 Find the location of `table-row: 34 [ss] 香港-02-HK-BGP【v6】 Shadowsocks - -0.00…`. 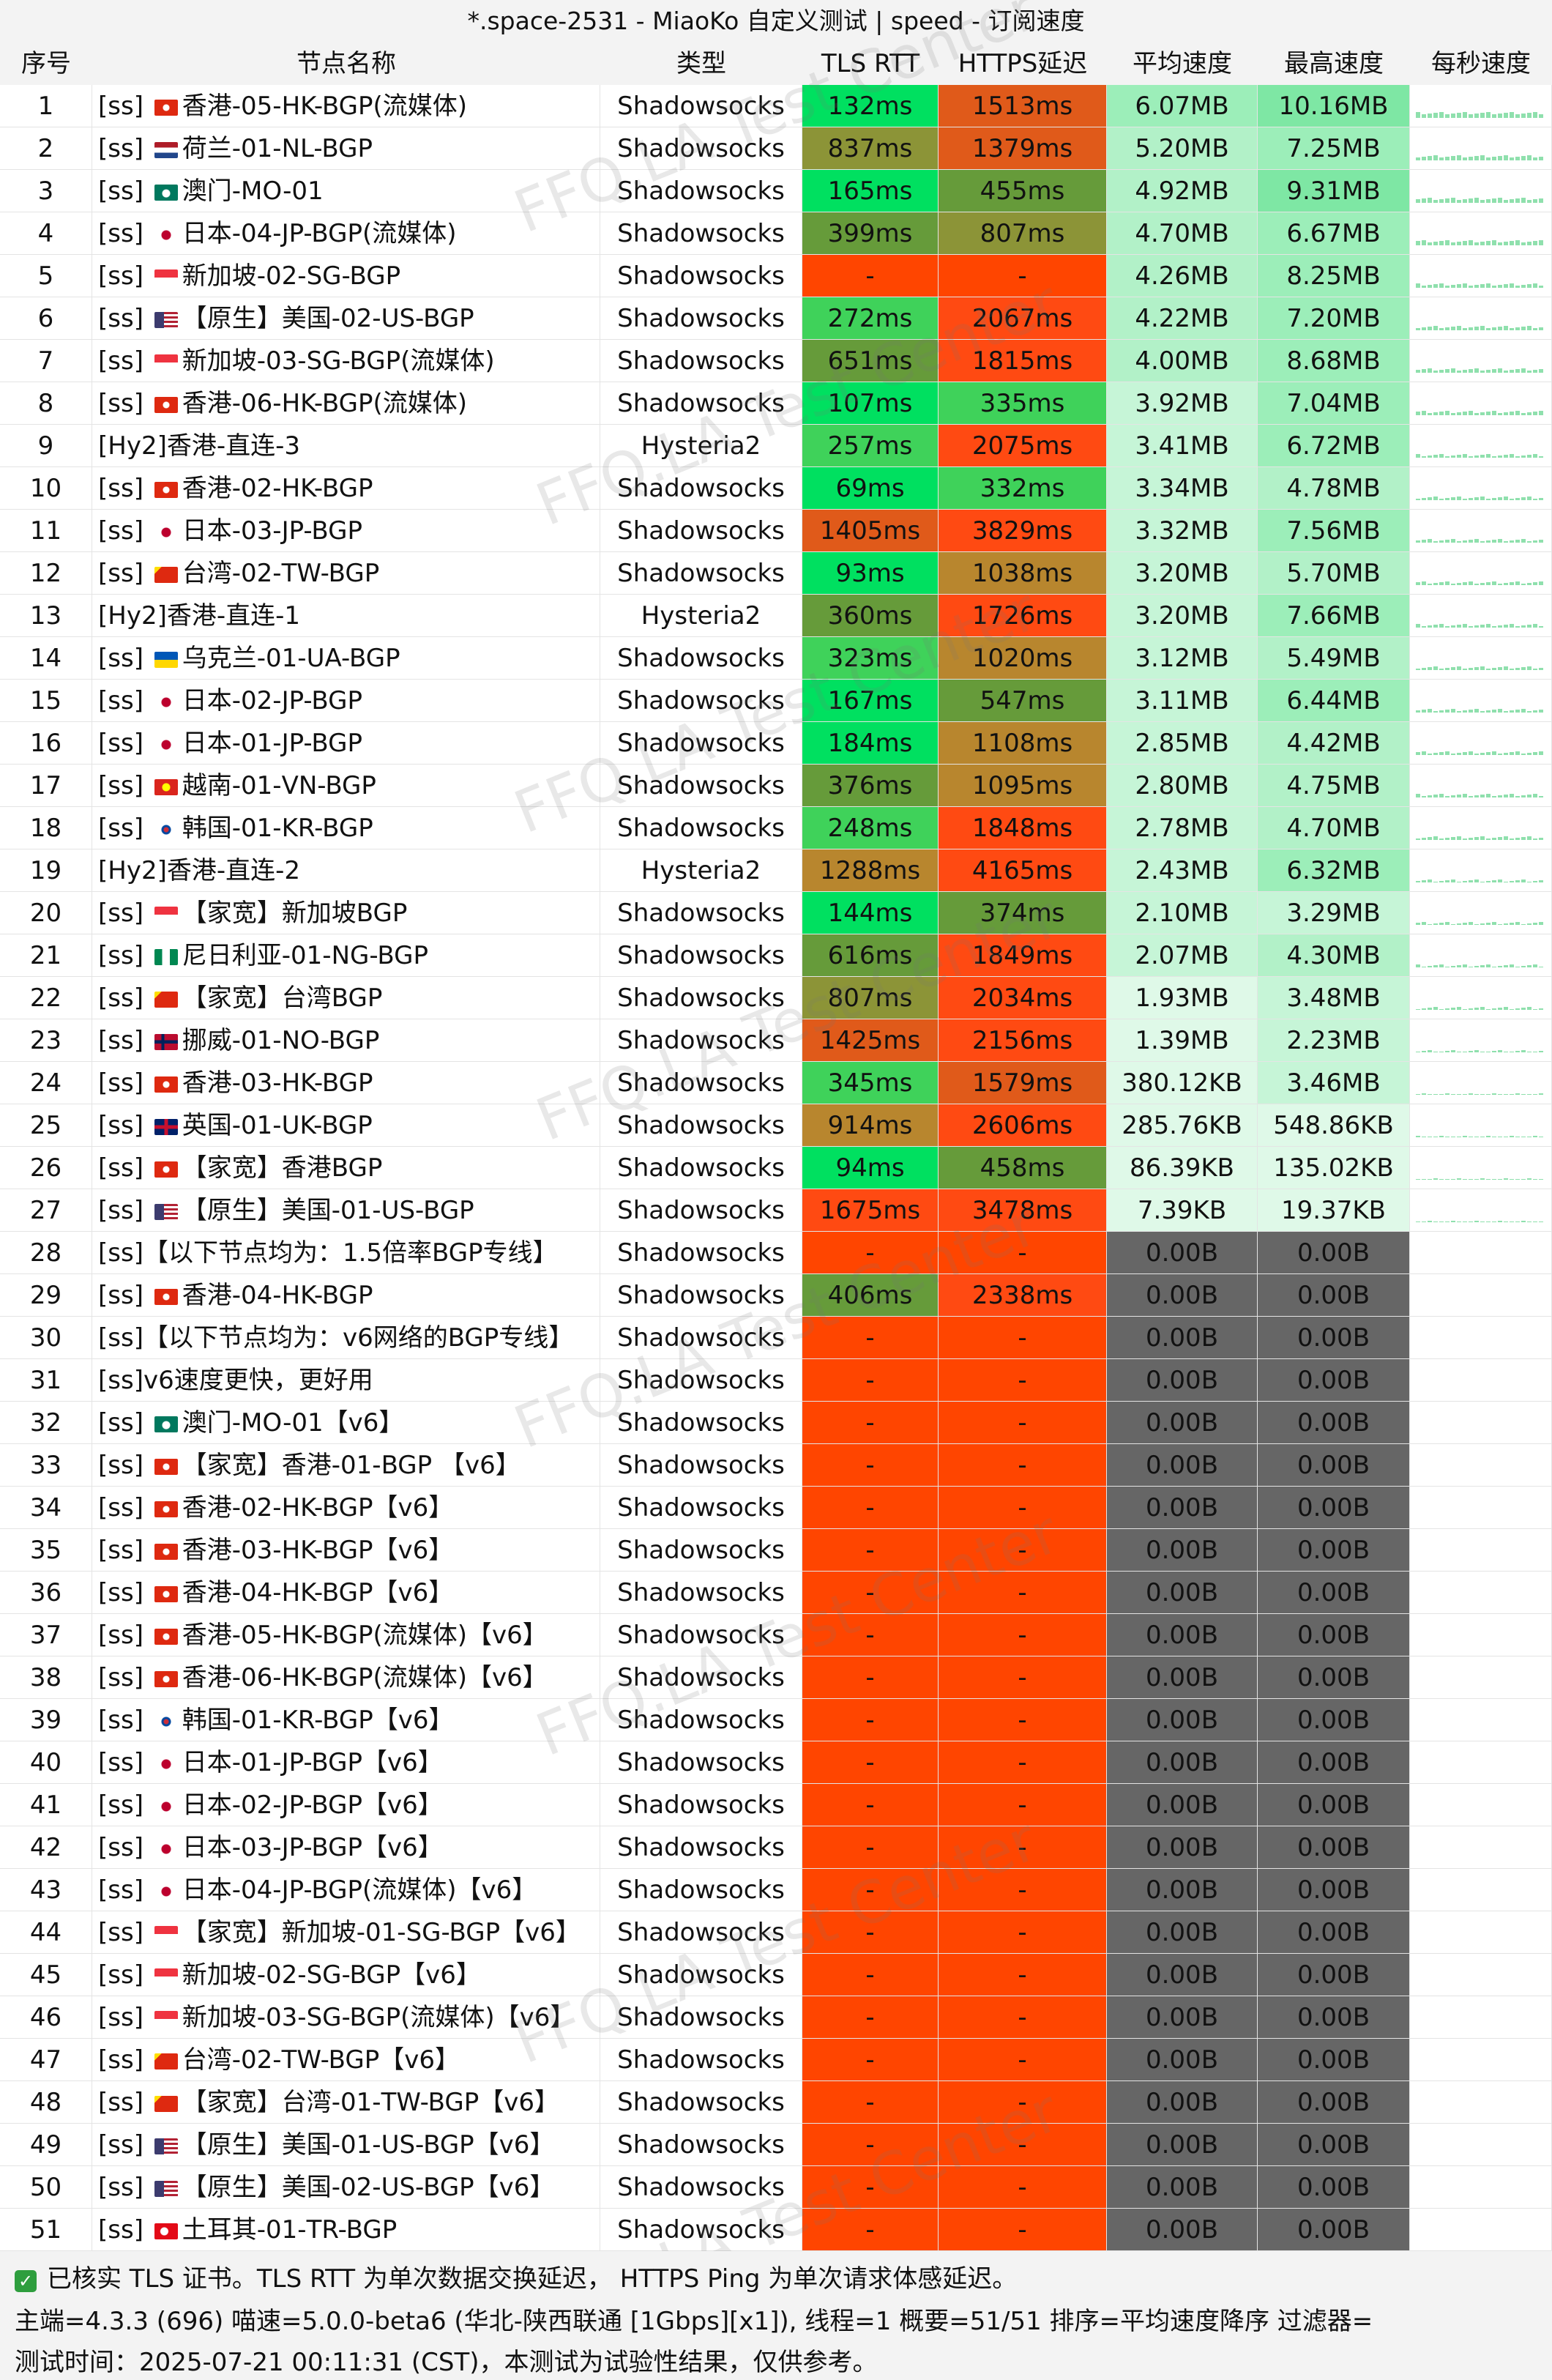

table-row: 34 [ss] 香港-02-HK-BGP【v6】 Shadowsocks - -0.00… is located at coordinates (776, 1508).